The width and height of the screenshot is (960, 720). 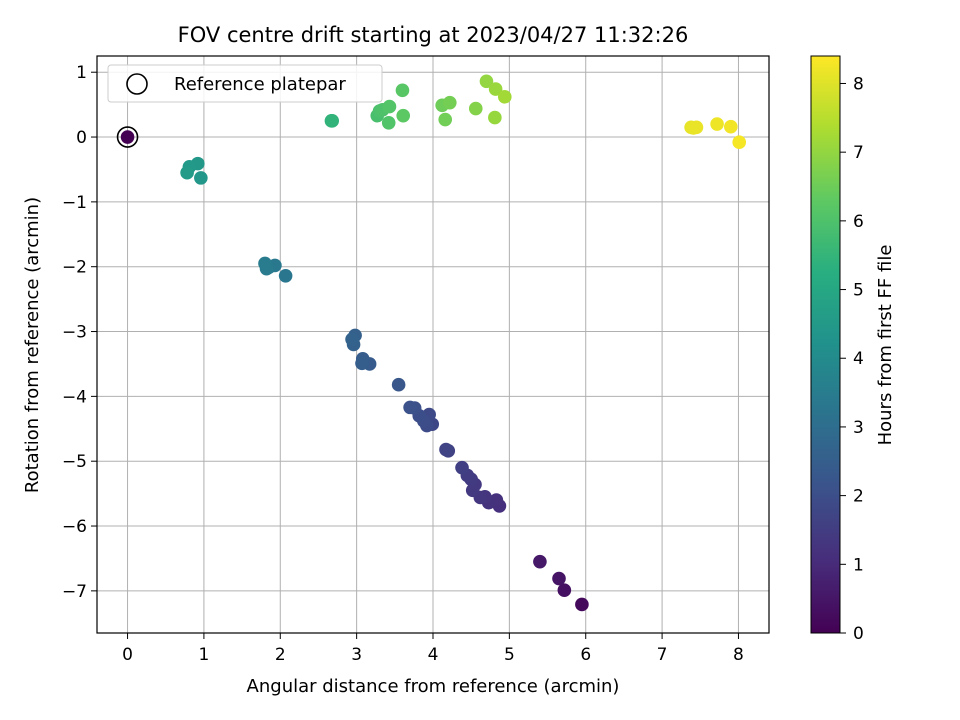 What do you see at coordinates (858, 291) in the screenshot?
I see `colorbar-tick-label: 5` at bounding box center [858, 291].